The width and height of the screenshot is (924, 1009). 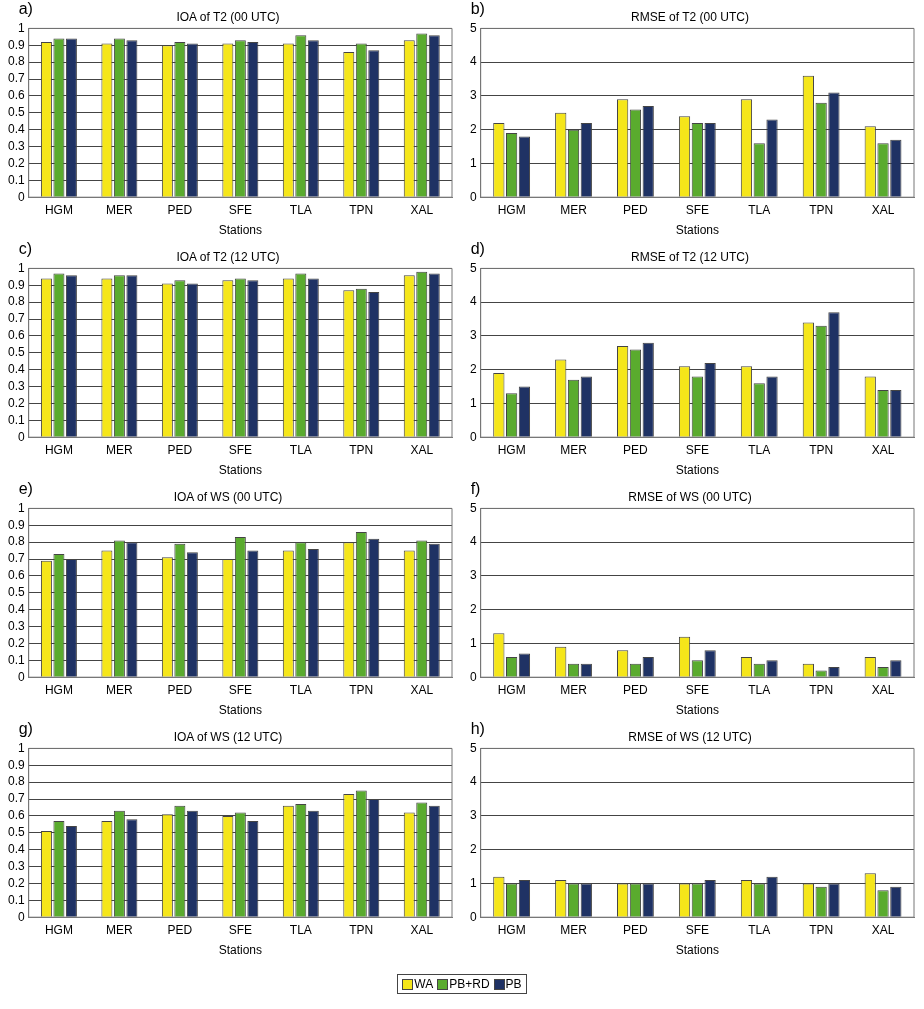 I want to click on chart-title: RMSE of WS (00 UTC), so click(x=690, y=496).